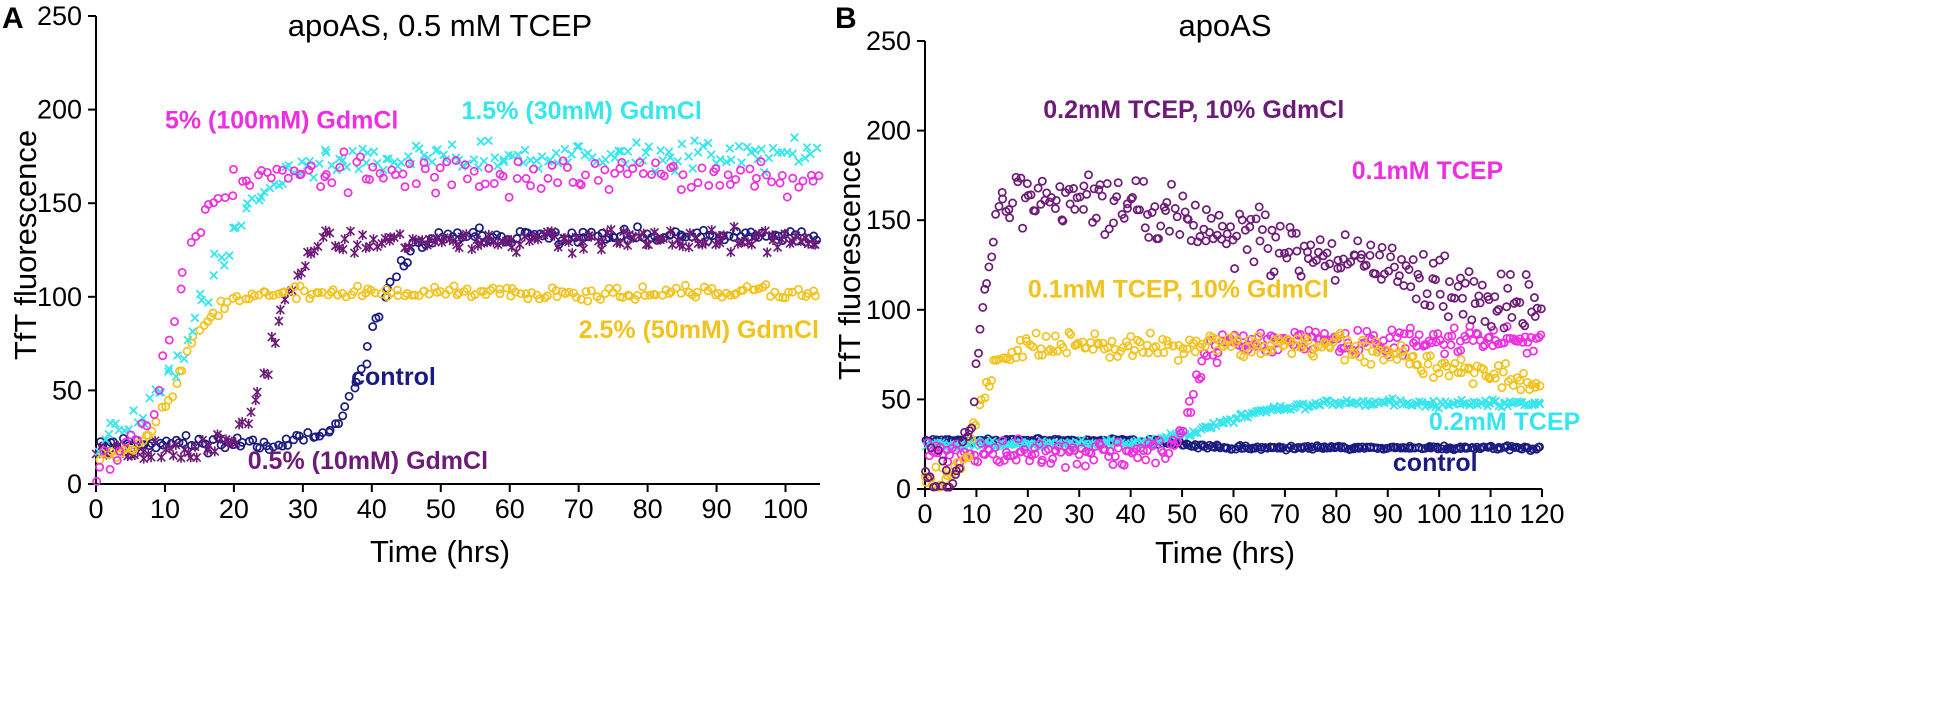 This screenshot has width=1950, height=727. What do you see at coordinates (888, 41) in the screenshot?
I see `y-tick-label: 250` at bounding box center [888, 41].